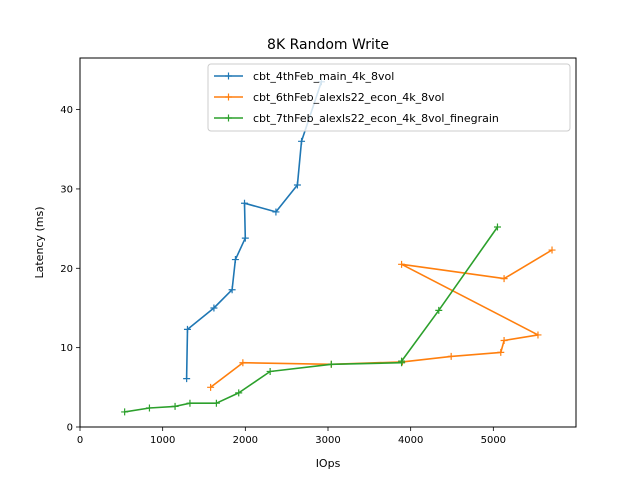  Describe the element at coordinates (66, 269) in the screenshot. I see `y-tick-label: 20` at that location.